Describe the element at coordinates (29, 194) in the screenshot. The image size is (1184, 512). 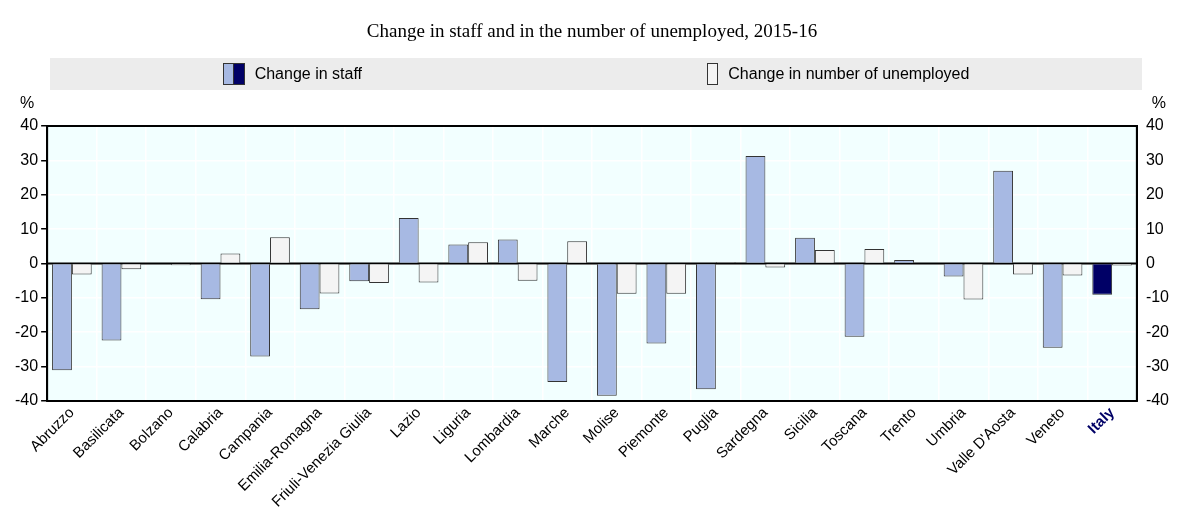
I see `y-tick-label: 20` at that location.